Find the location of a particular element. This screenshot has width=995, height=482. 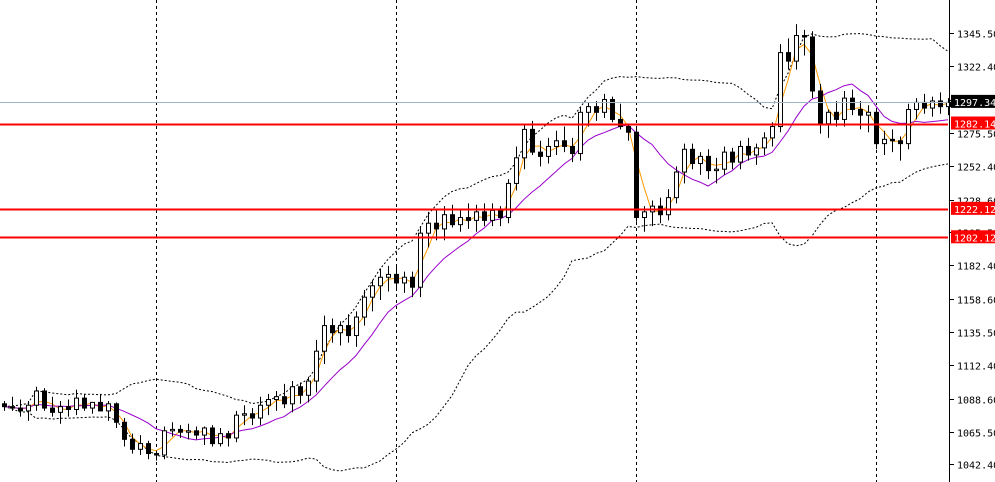

price-tags: 1282.14 1222.12 1202.12 1297.34 is located at coordinates (973, 169).